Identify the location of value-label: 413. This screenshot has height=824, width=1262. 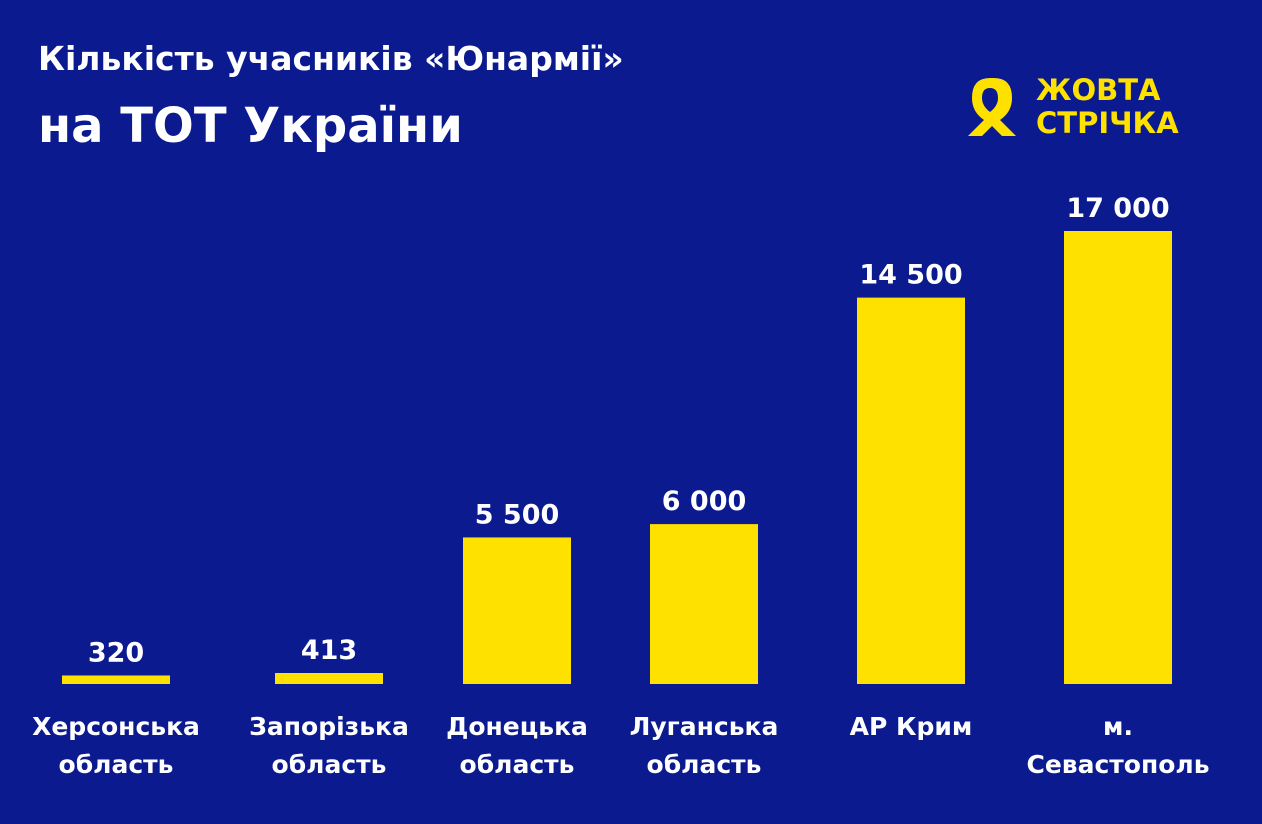
(329, 650).